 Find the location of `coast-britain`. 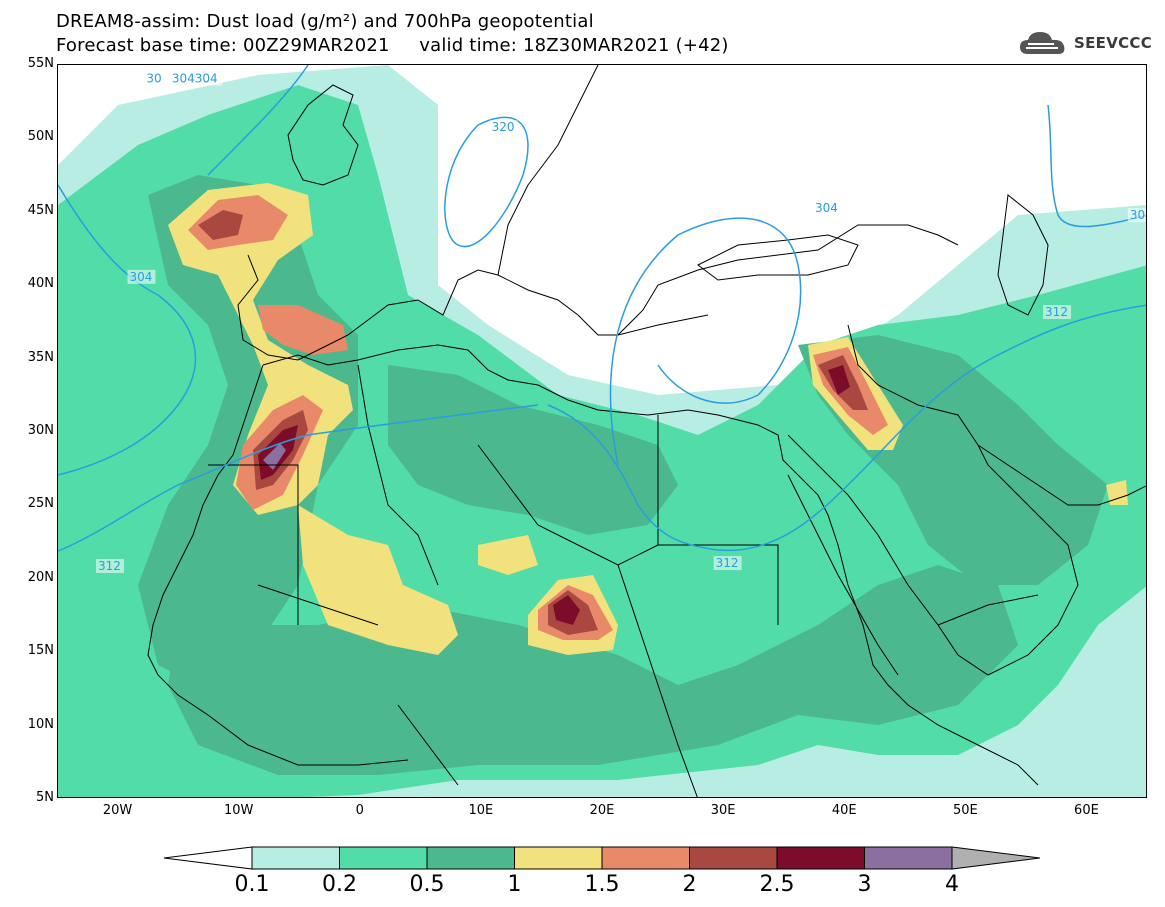

coast-britain is located at coordinates (323, 135).